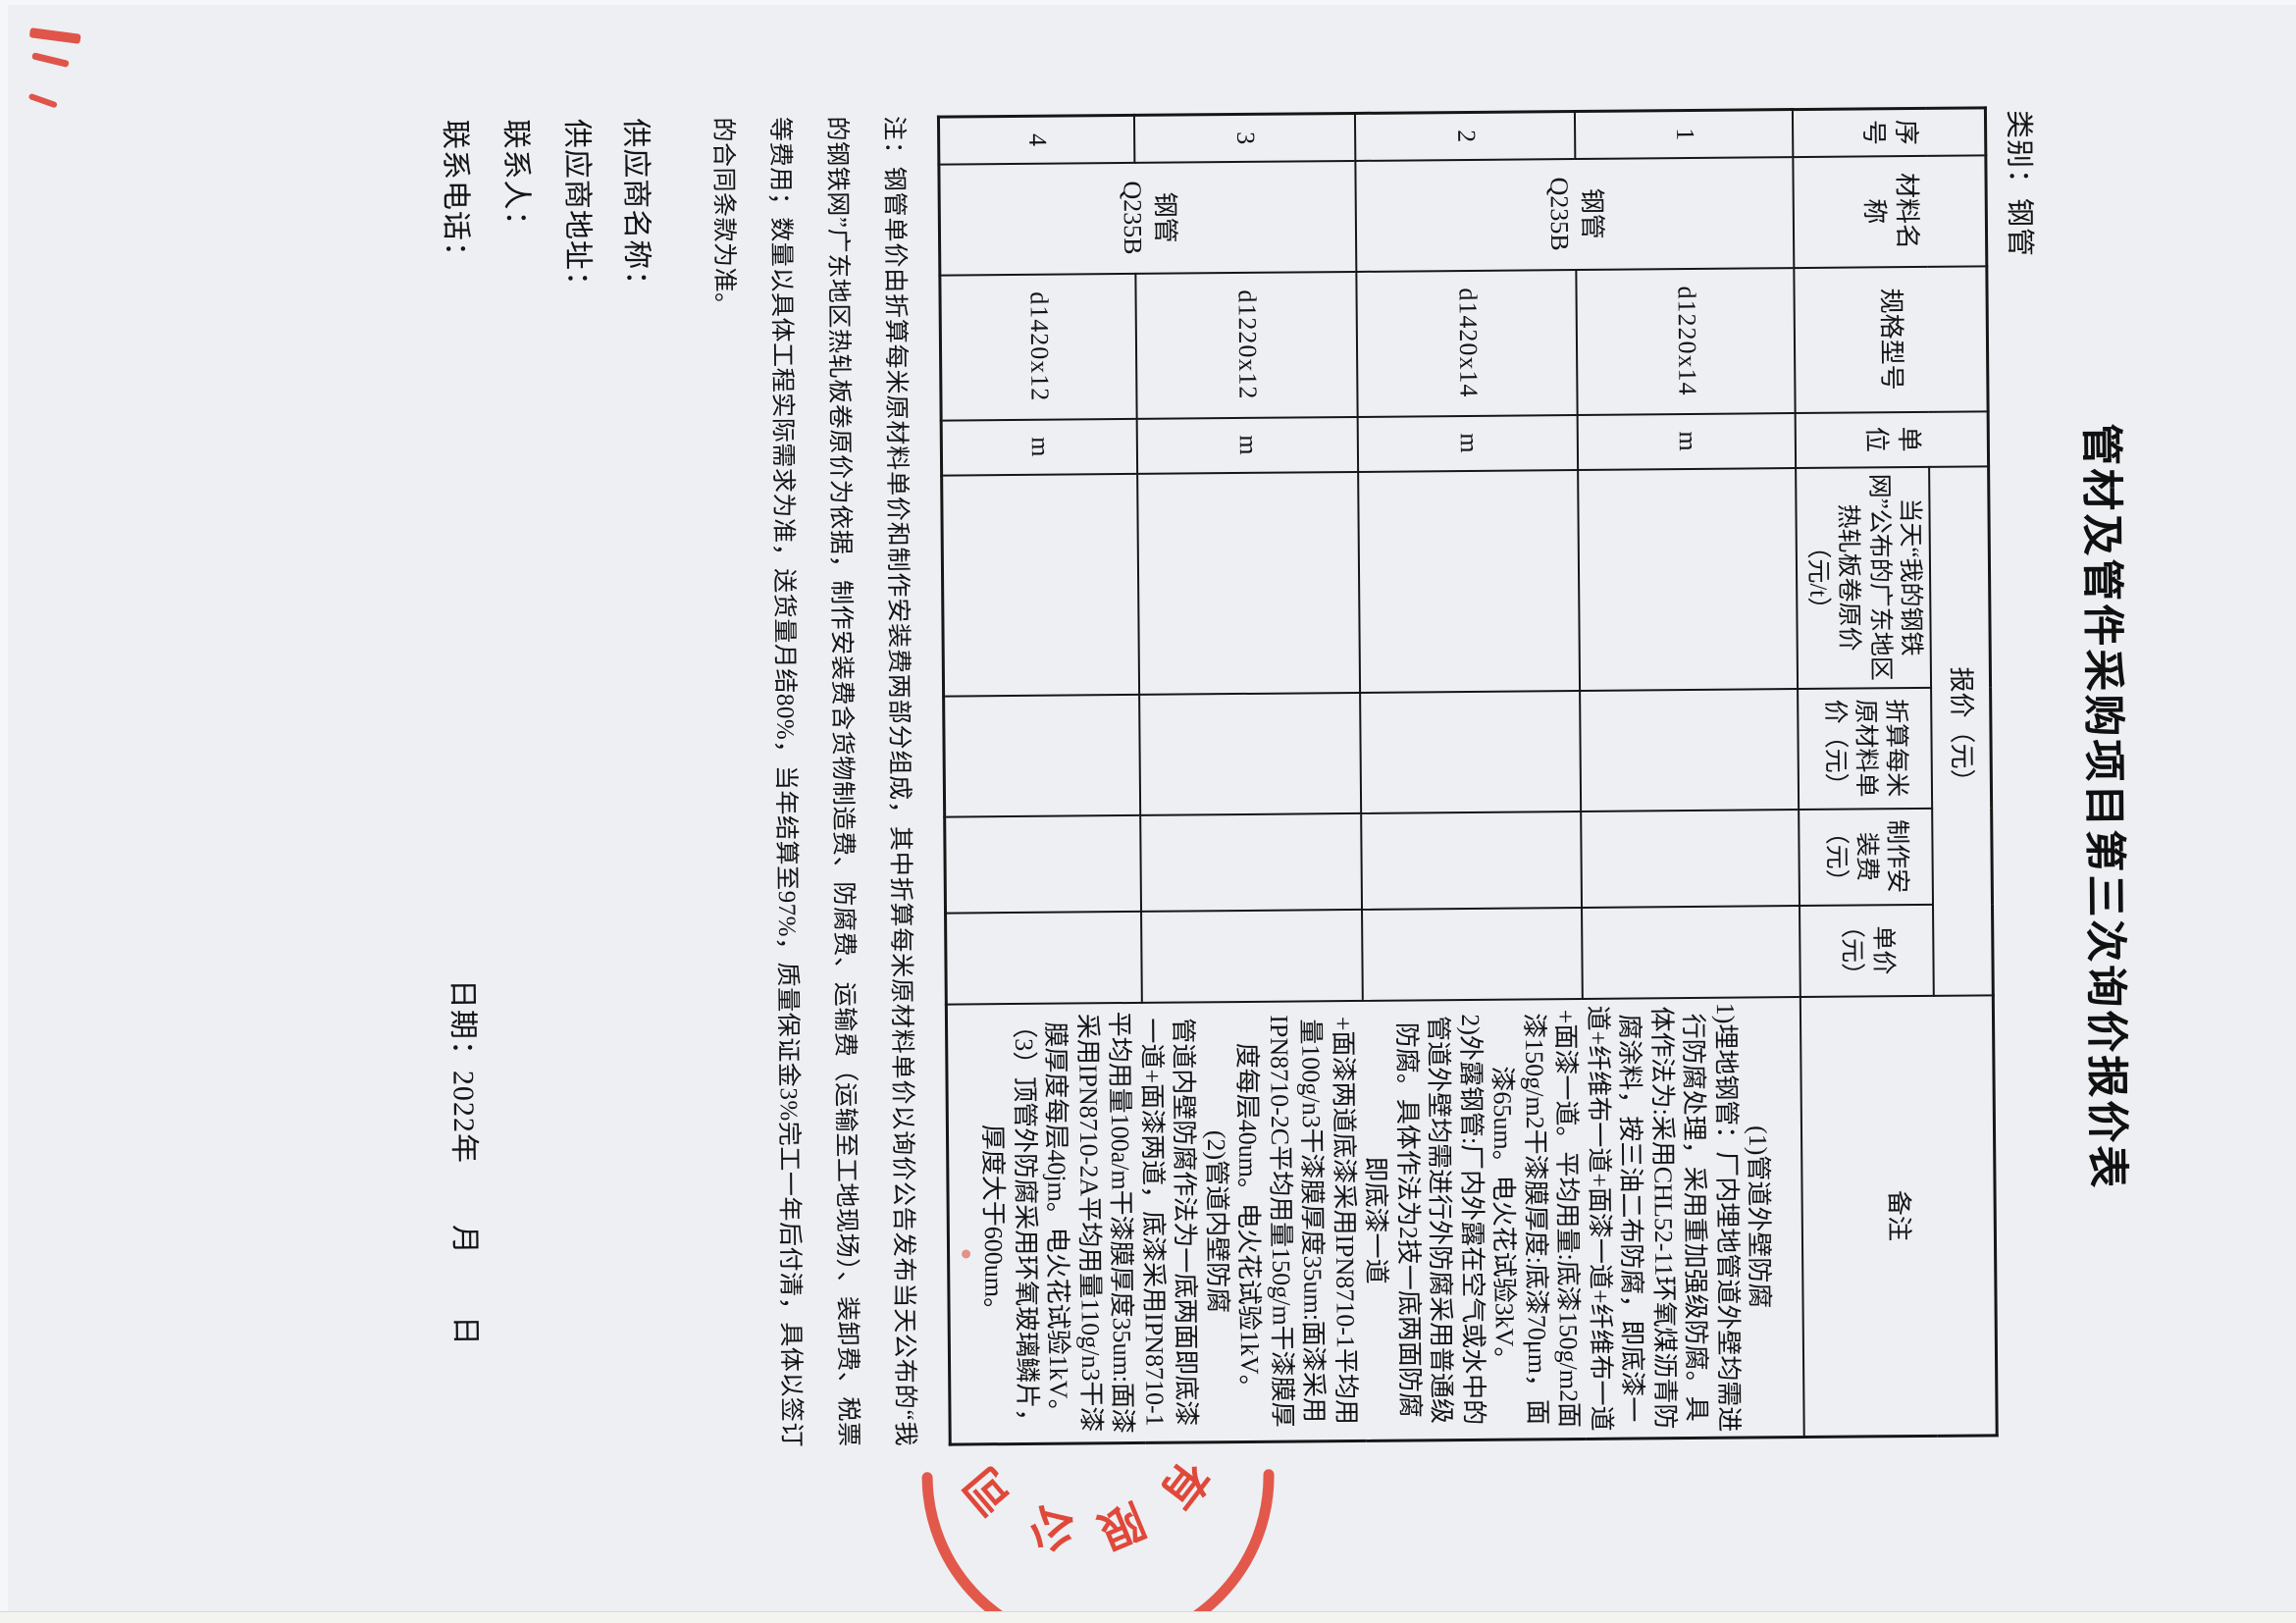 This screenshot has width=2296, height=1623. What do you see at coordinates (1899, 1216) in the screenshot?
I see `header-remark: 备注` at bounding box center [1899, 1216].